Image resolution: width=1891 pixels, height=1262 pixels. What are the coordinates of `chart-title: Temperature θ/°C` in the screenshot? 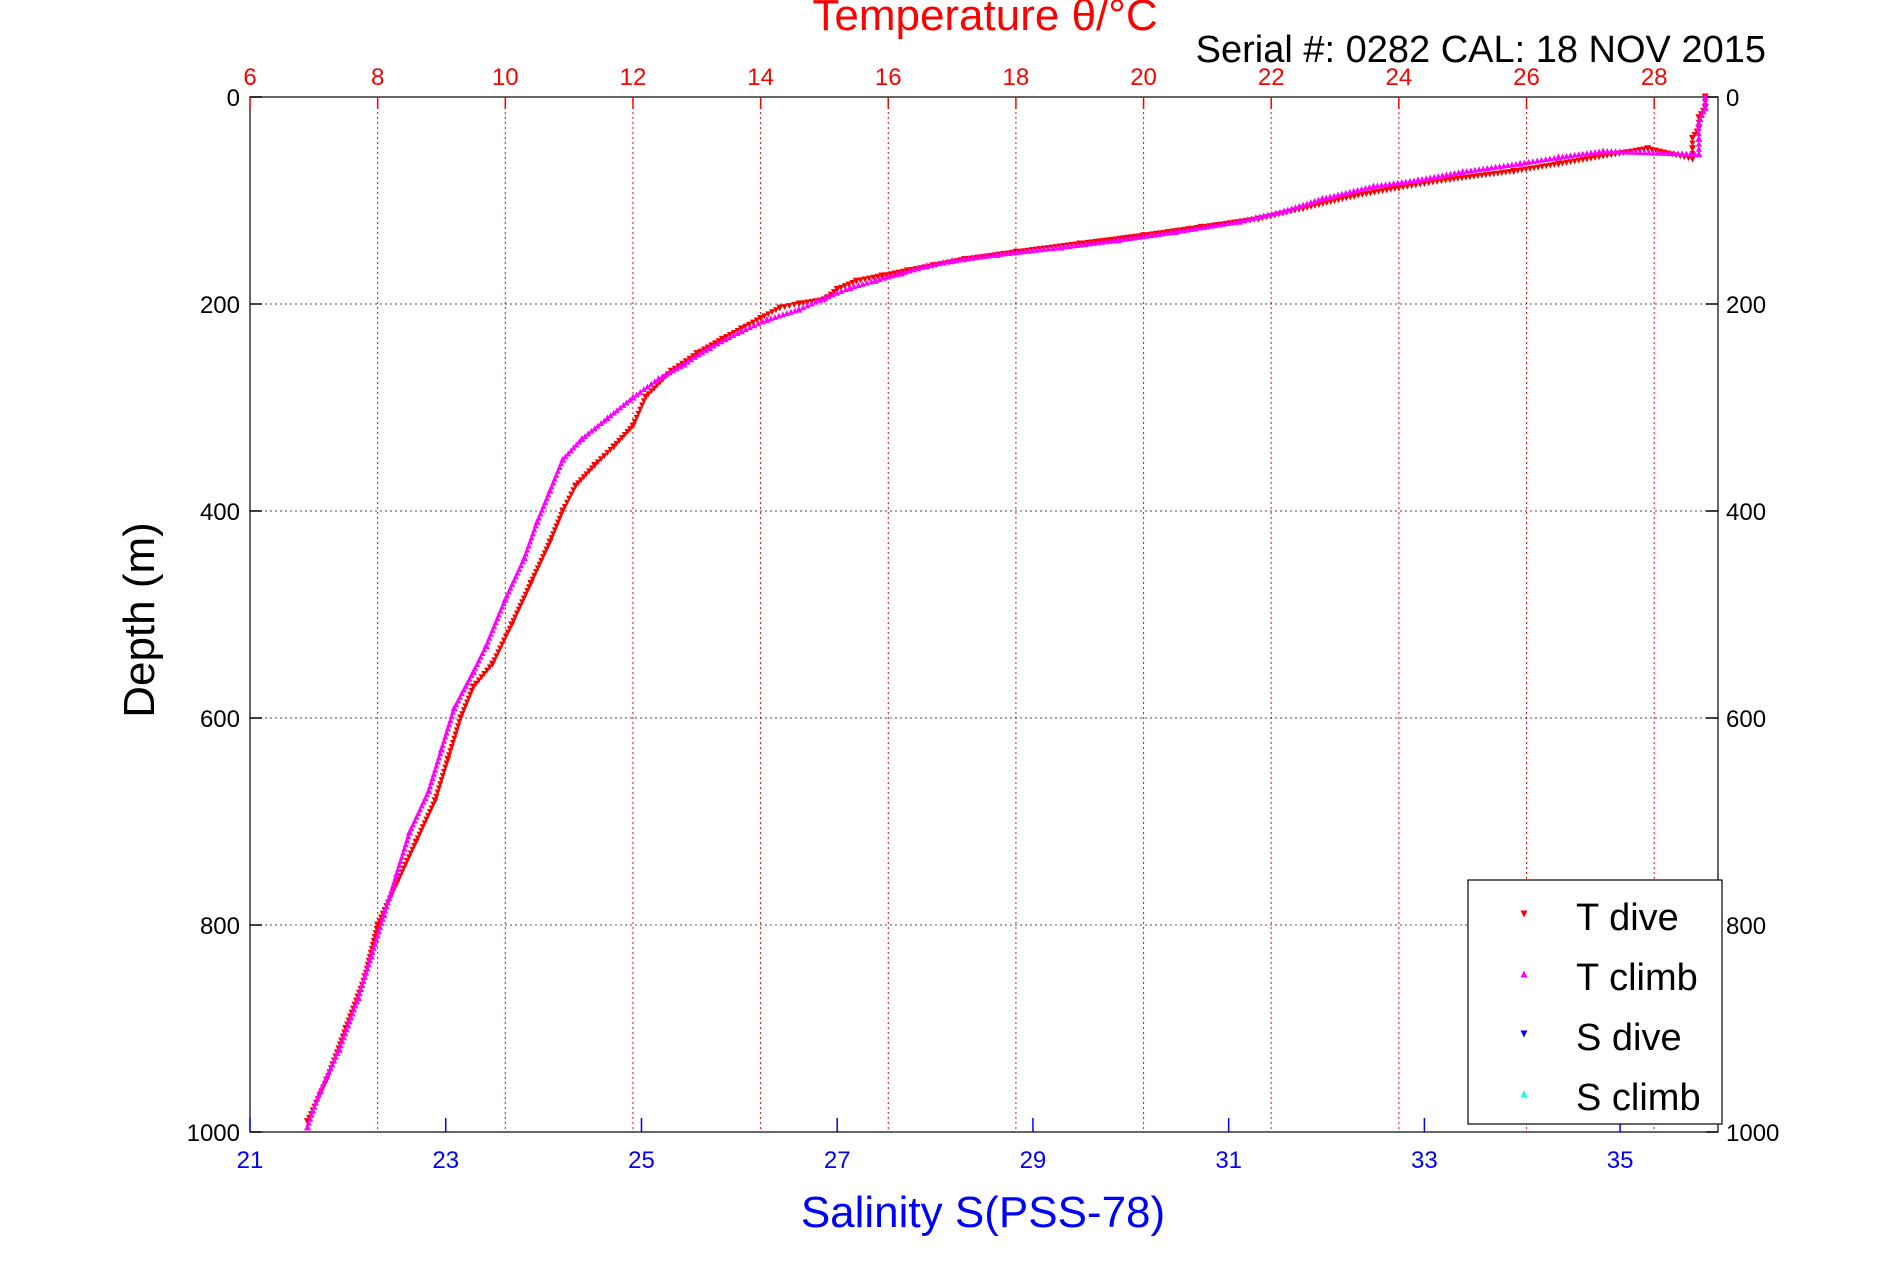 It's located at (984, 20).